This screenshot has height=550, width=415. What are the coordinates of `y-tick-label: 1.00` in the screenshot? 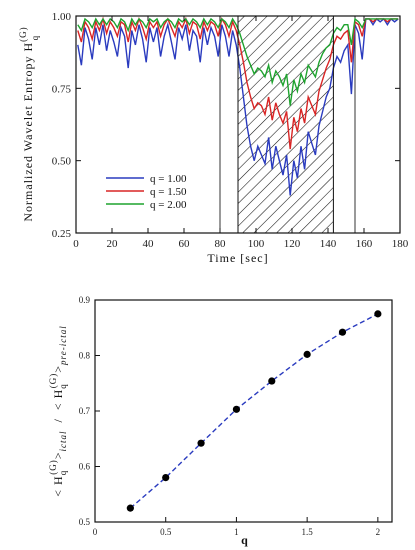 It's located at (62, 17).